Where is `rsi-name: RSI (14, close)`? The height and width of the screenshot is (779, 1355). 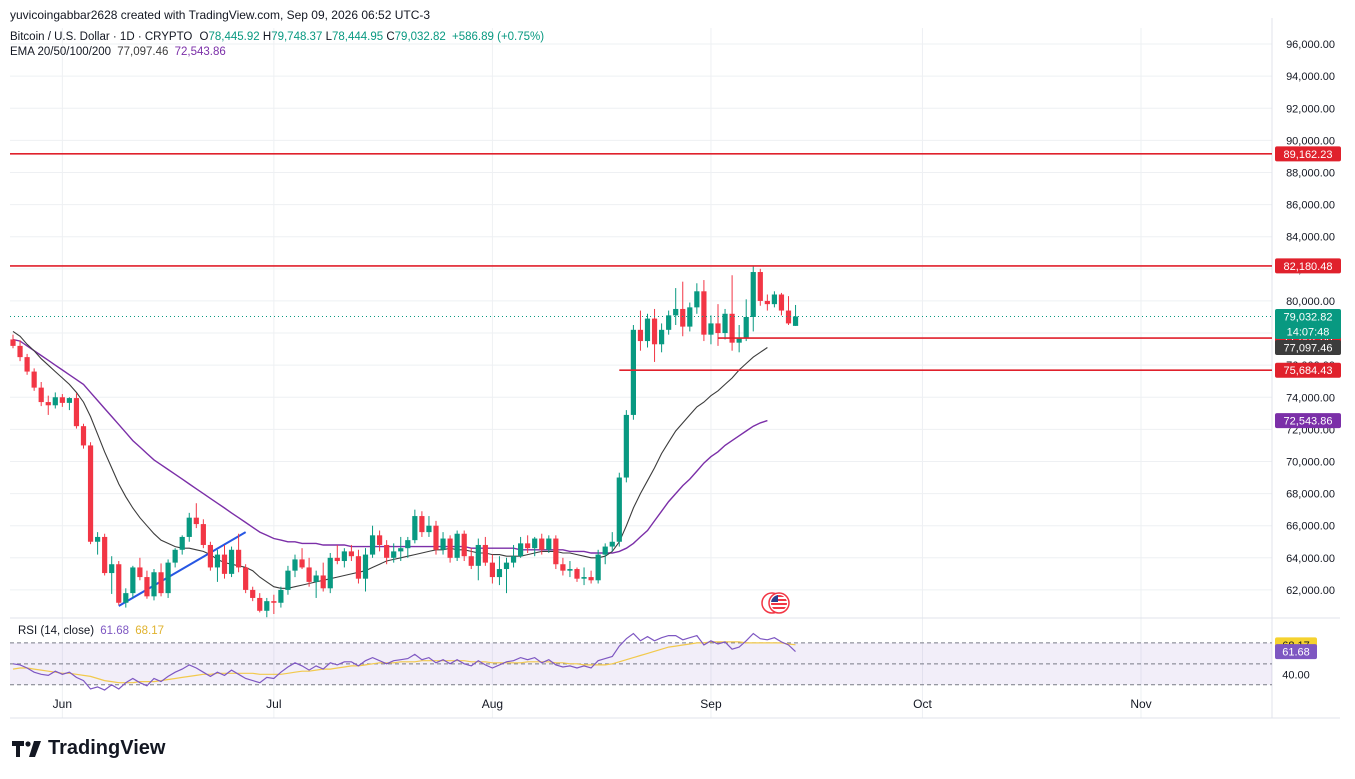
rsi-name: RSI (14, close) is located at coordinates (56, 631).